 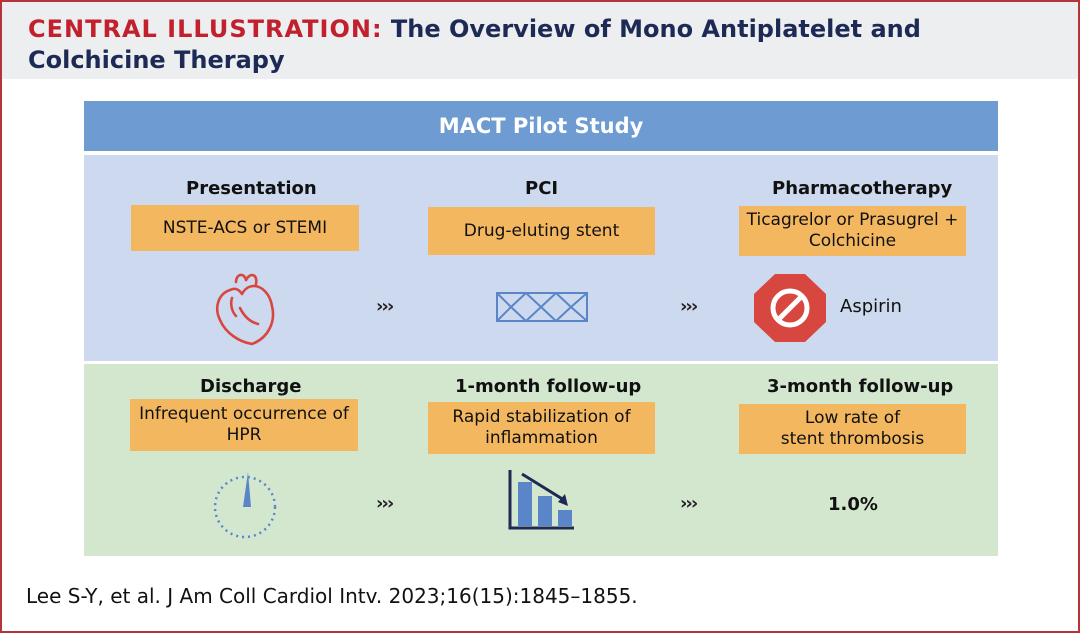 What do you see at coordinates (385, 306) in the screenshot?
I see `arrow-1: ›››` at bounding box center [385, 306].